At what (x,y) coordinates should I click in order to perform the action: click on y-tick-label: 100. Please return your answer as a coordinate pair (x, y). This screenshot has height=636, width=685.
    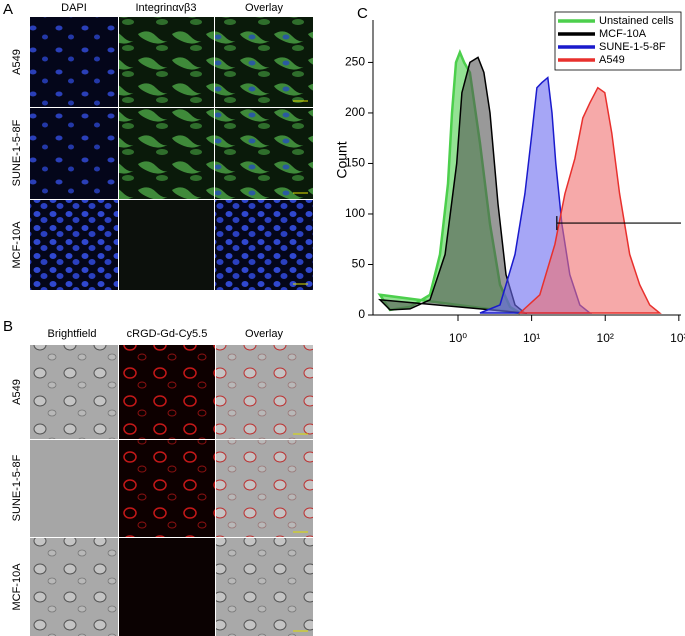
    Looking at the image, I should click on (355, 213).